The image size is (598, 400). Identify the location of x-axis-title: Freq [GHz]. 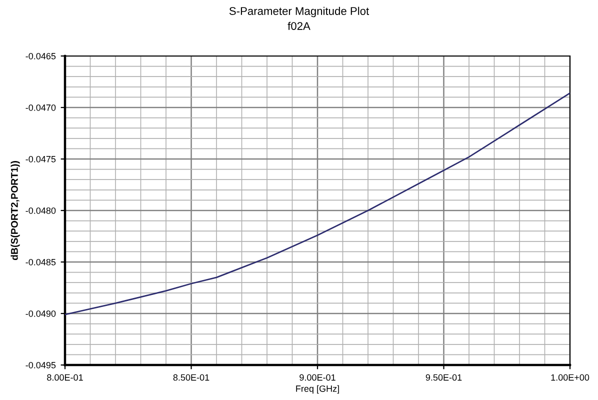
(317, 389).